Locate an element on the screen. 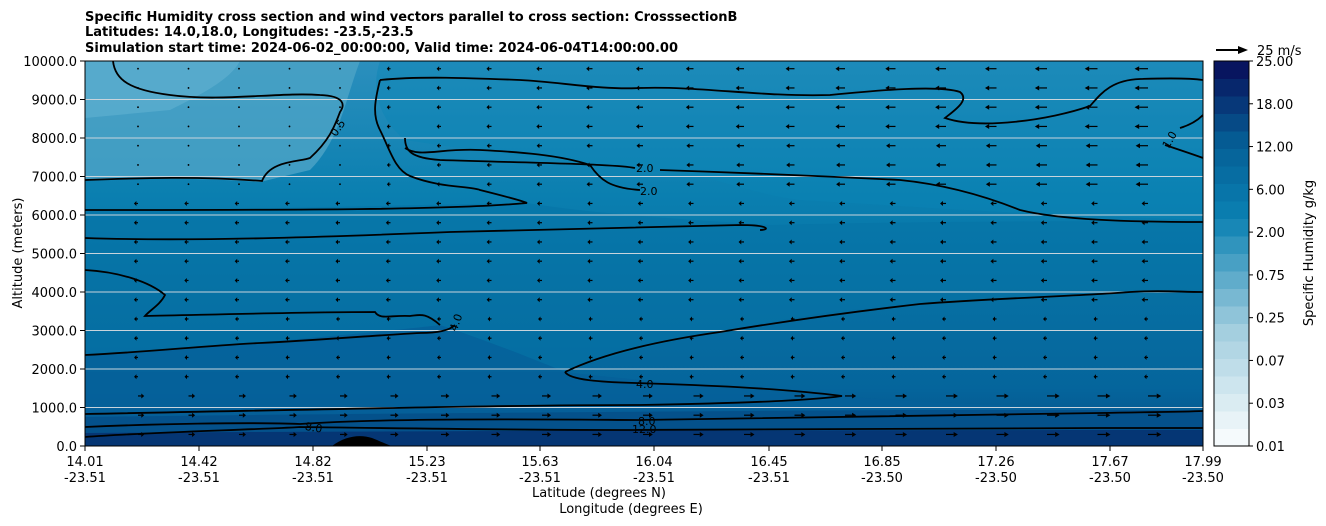 The image size is (1326, 526). colorbar-tick-label: 0.07 is located at coordinates (1270, 361).